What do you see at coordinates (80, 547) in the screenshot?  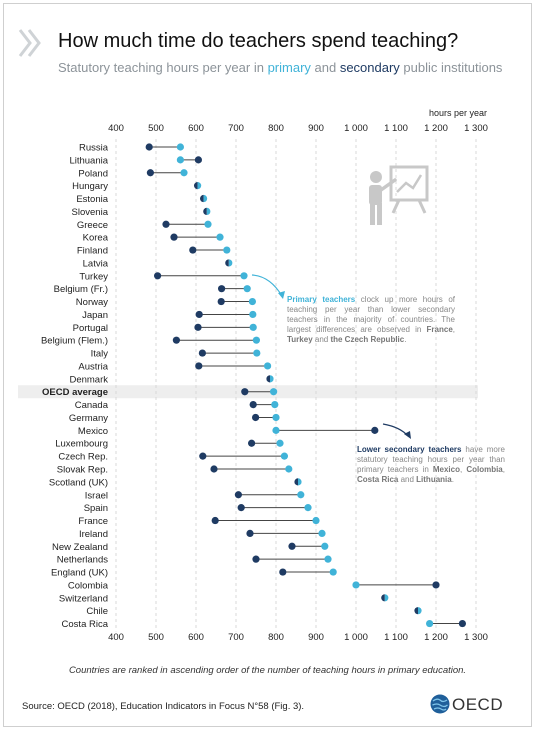 I see `category-label: New Zealand` at bounding box center [80, 547].